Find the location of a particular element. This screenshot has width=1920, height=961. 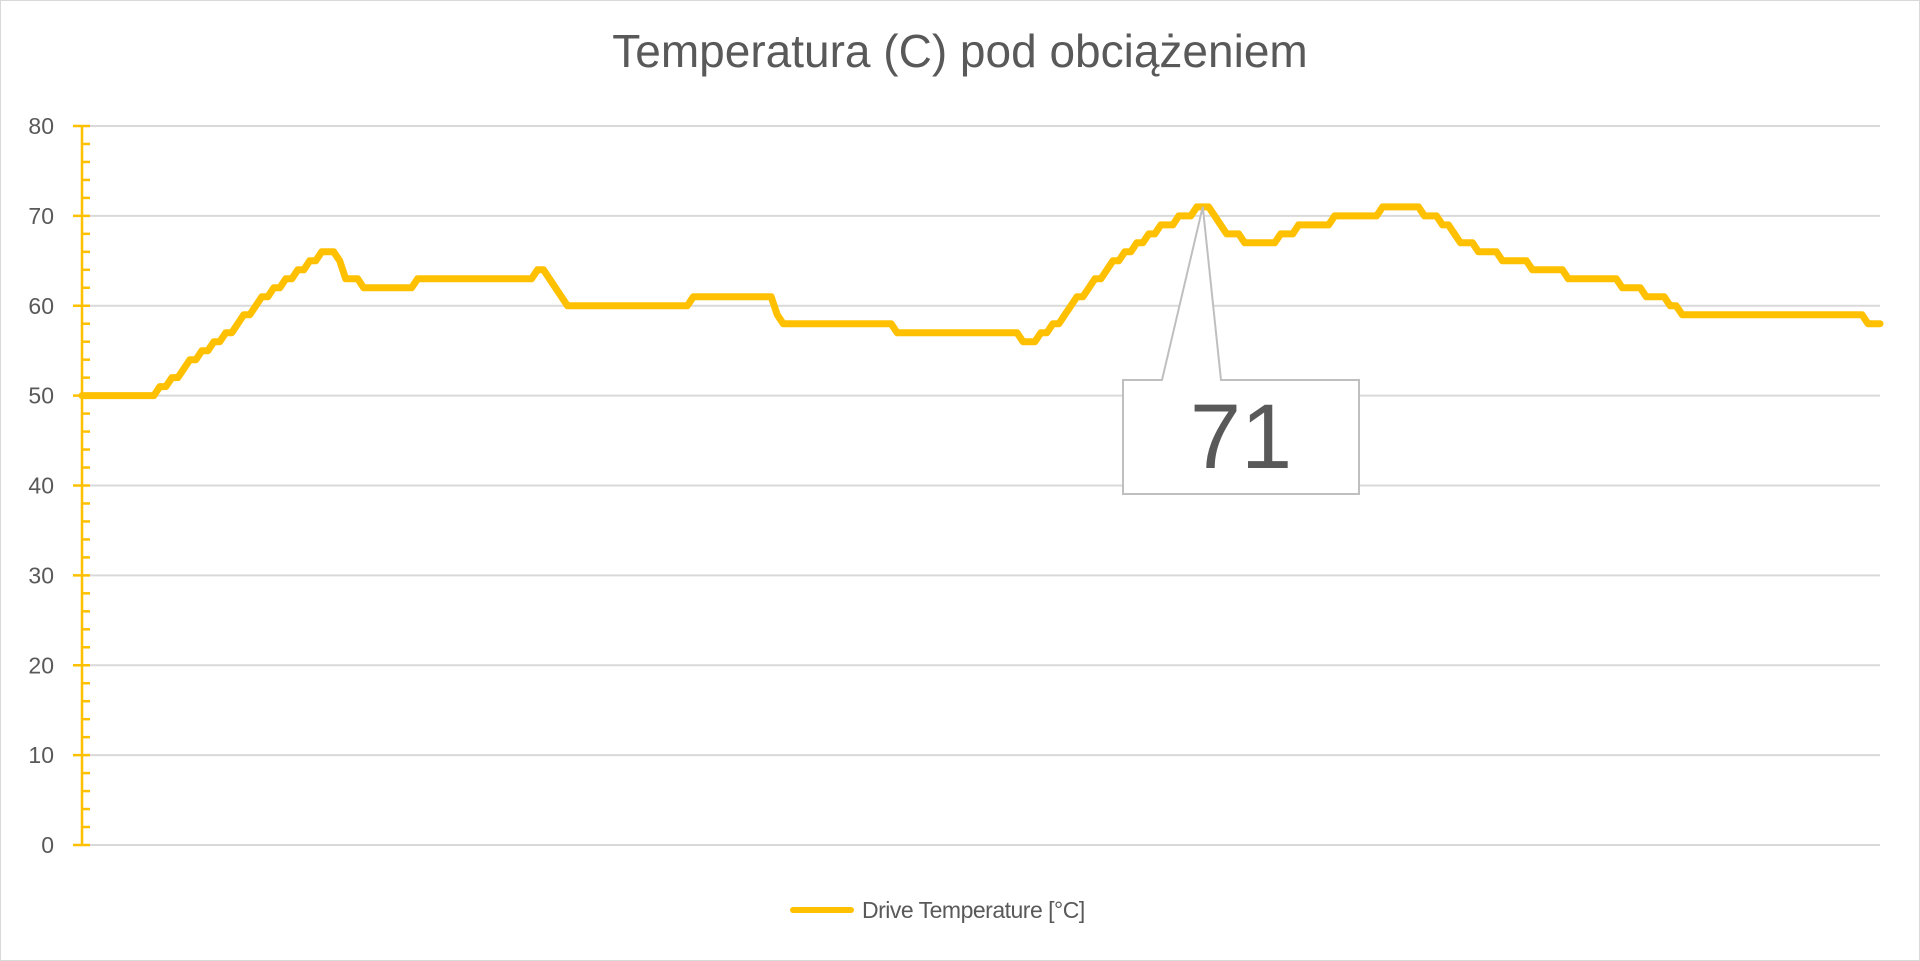

data-callout-box is located at coordinates (1241, 350).